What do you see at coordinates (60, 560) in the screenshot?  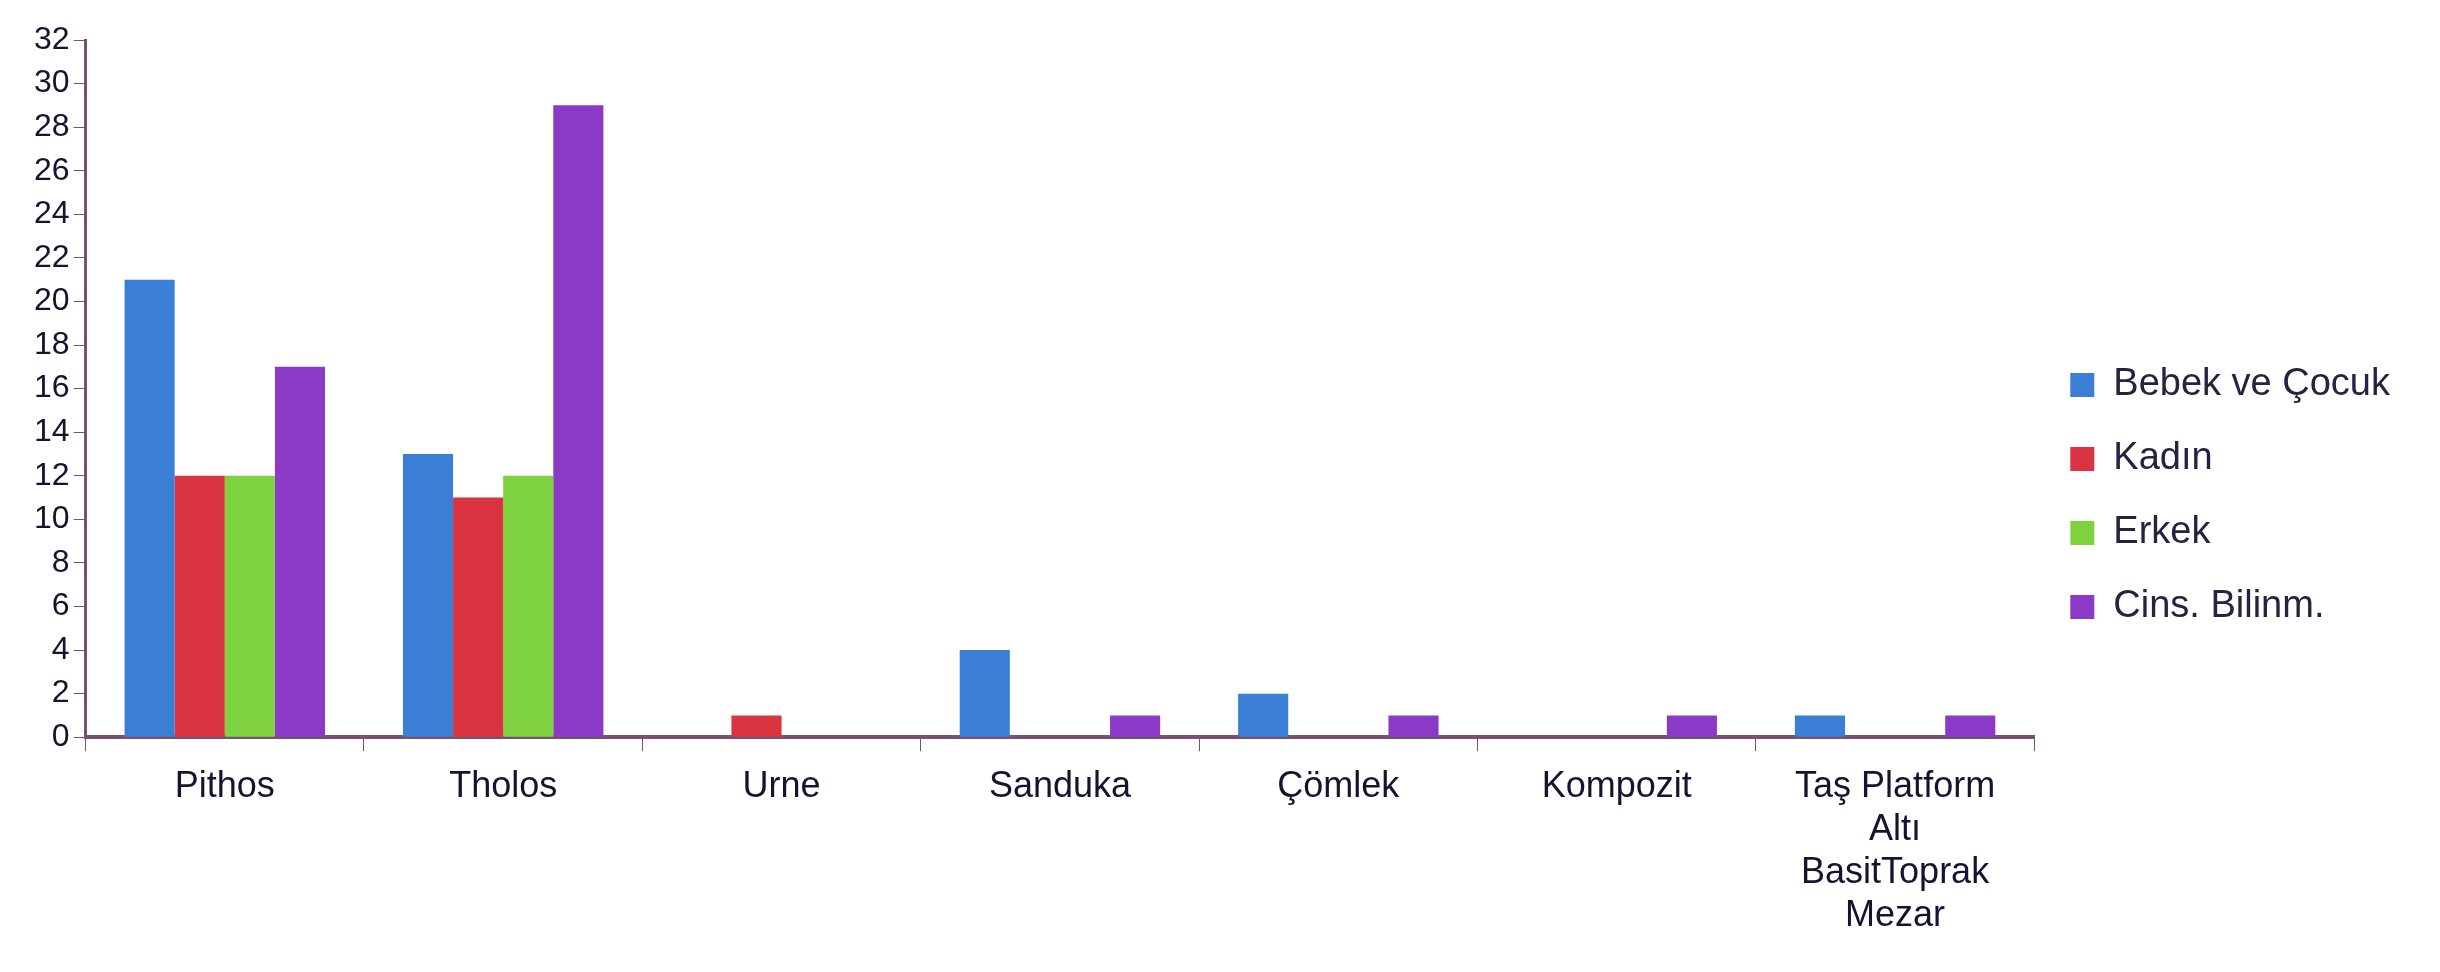 I see `y-tick-label: 8` at bounding box center [60, 560].